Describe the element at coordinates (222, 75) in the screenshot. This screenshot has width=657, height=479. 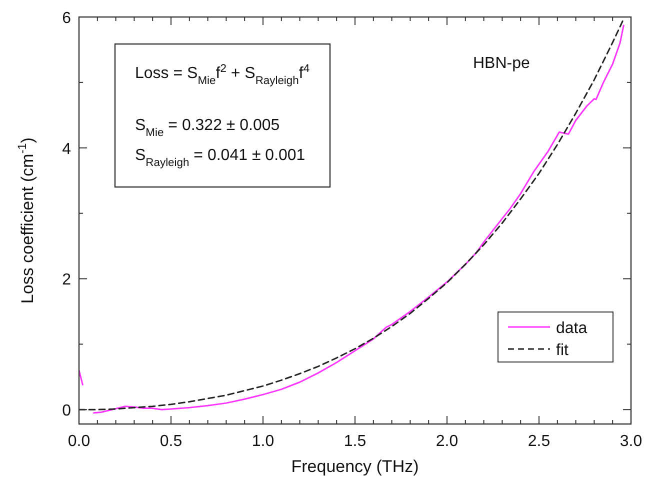
I see `annotation: Loss = S$_{Mie}$f$^{2}$ + S$_{Rayleigh}$f$^{4}$` at that location.